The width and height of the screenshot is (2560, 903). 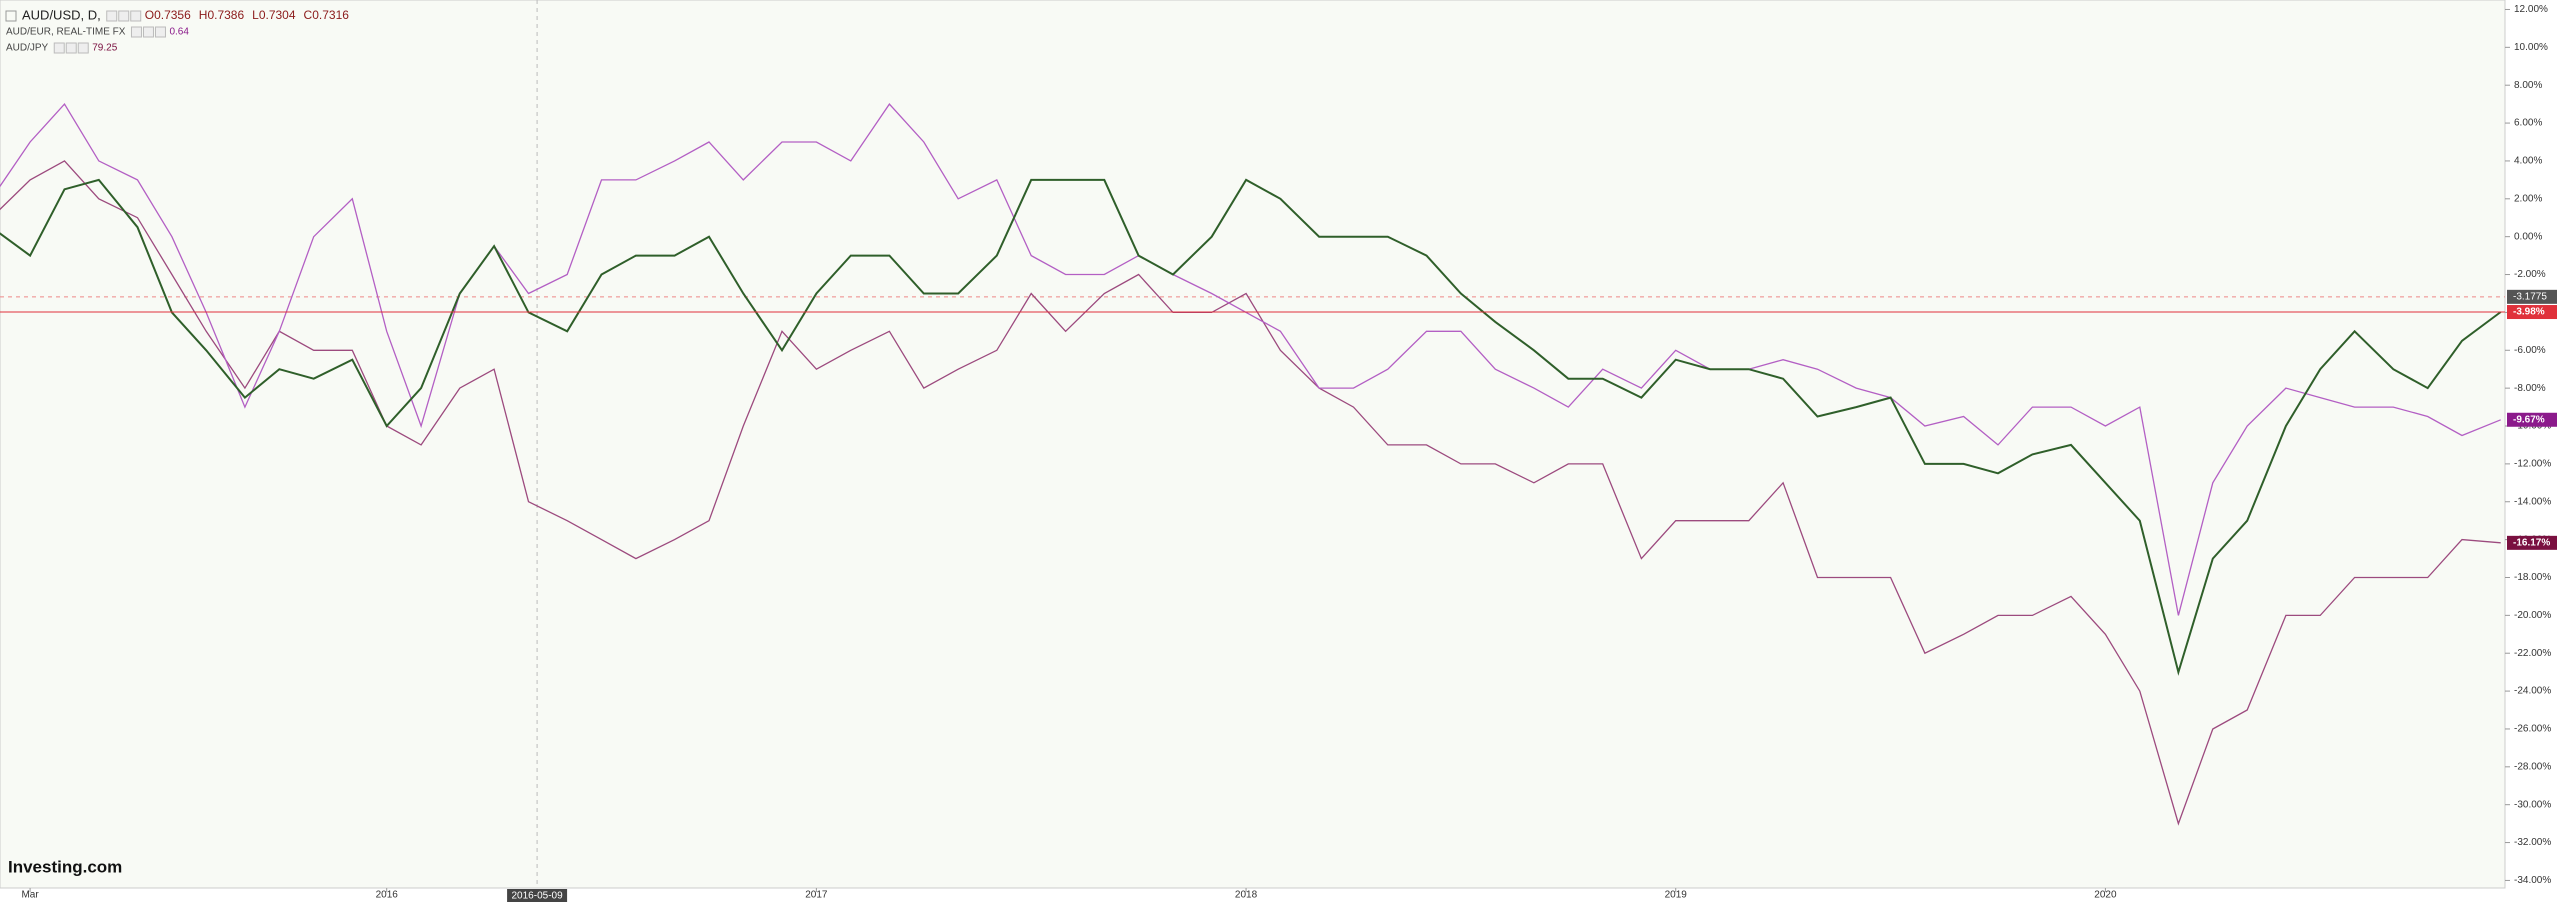 What do you see at coordinates (816, 895) in the screenshot?
I see `x-tick-label: 2017` at bounding box center [816, 895].